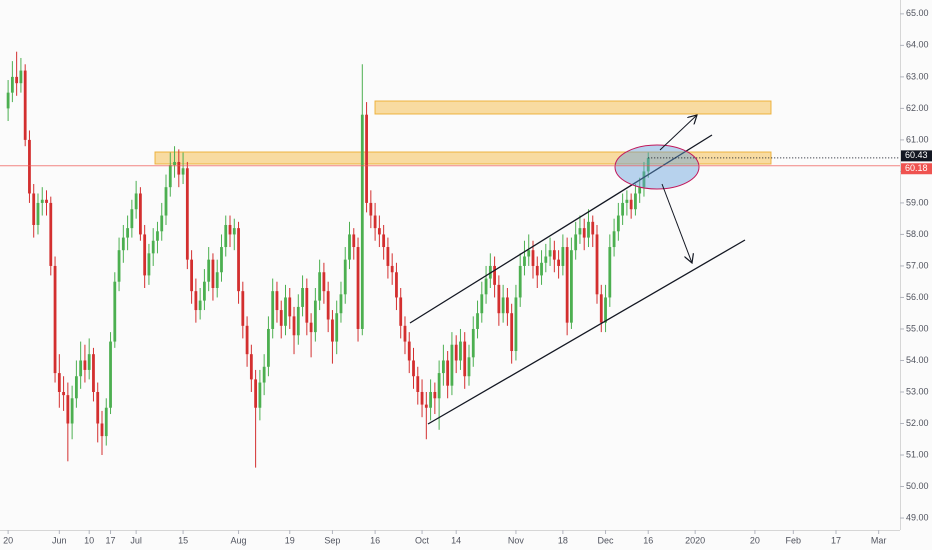 This screenshot has width=932, height=550. Describe the element at coordinates (561, 229) in the screenshot. I see `channel-upper` at that location.